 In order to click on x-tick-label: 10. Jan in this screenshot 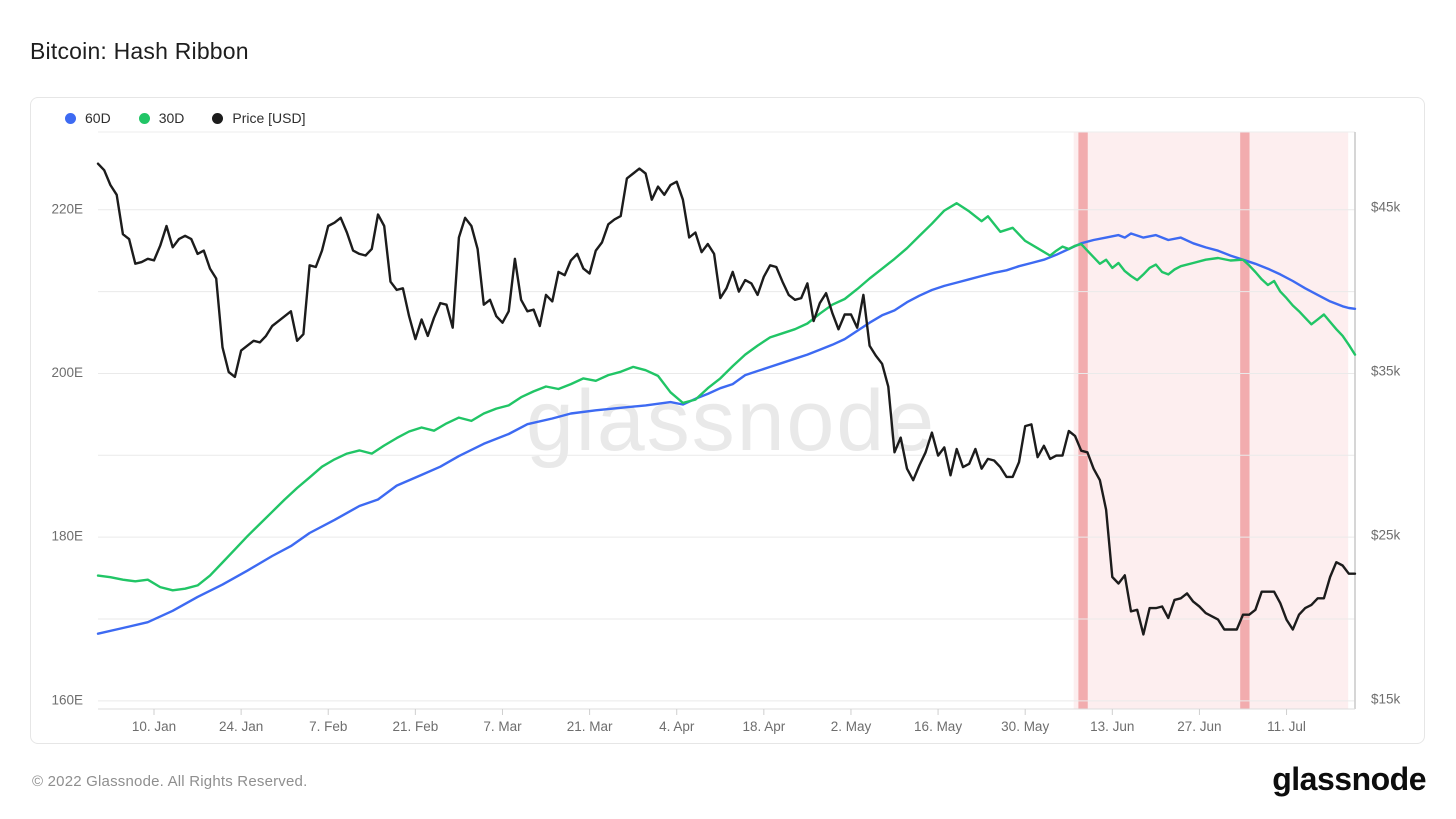, I will do `click(154, 726)`.